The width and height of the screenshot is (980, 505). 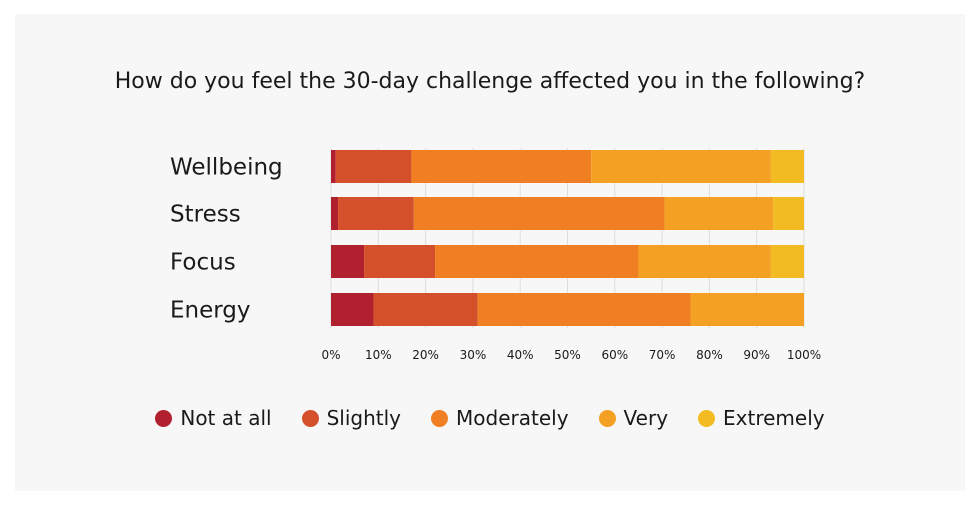 I want to click on x-tick-label: 60%, so click(x=614, y=355).